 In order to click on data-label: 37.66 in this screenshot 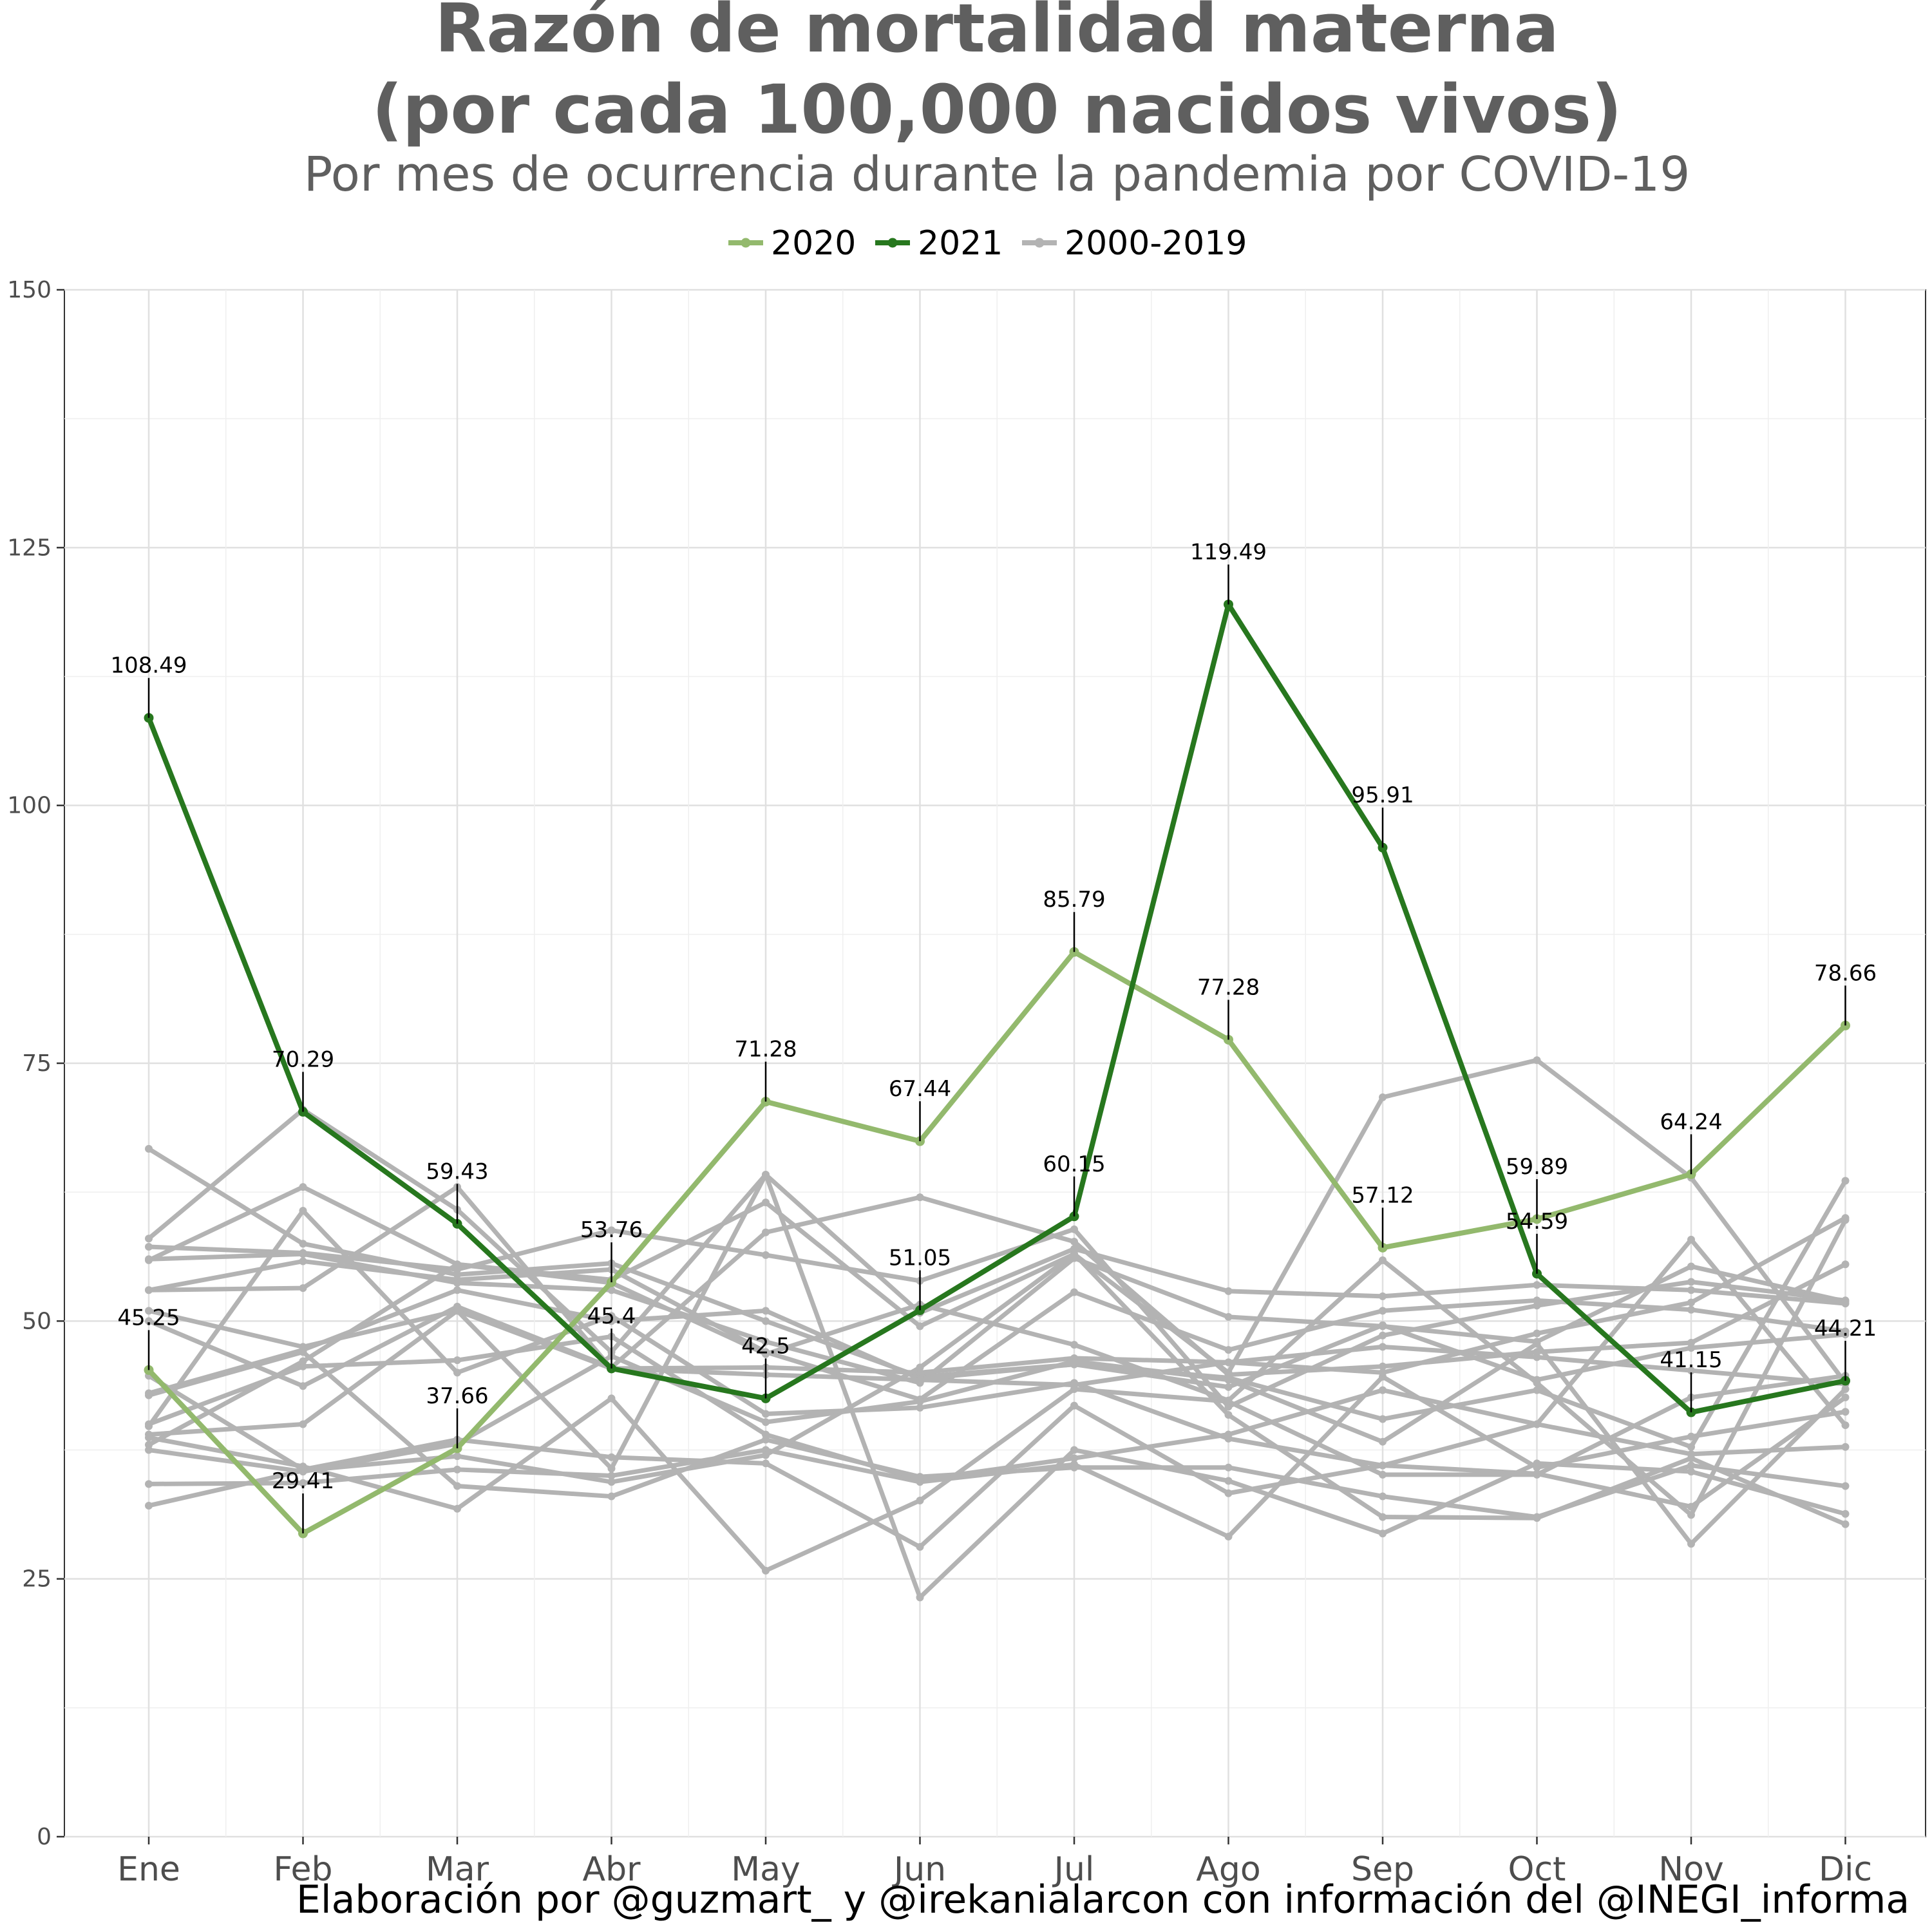, I will do `click(457, 1396)`.